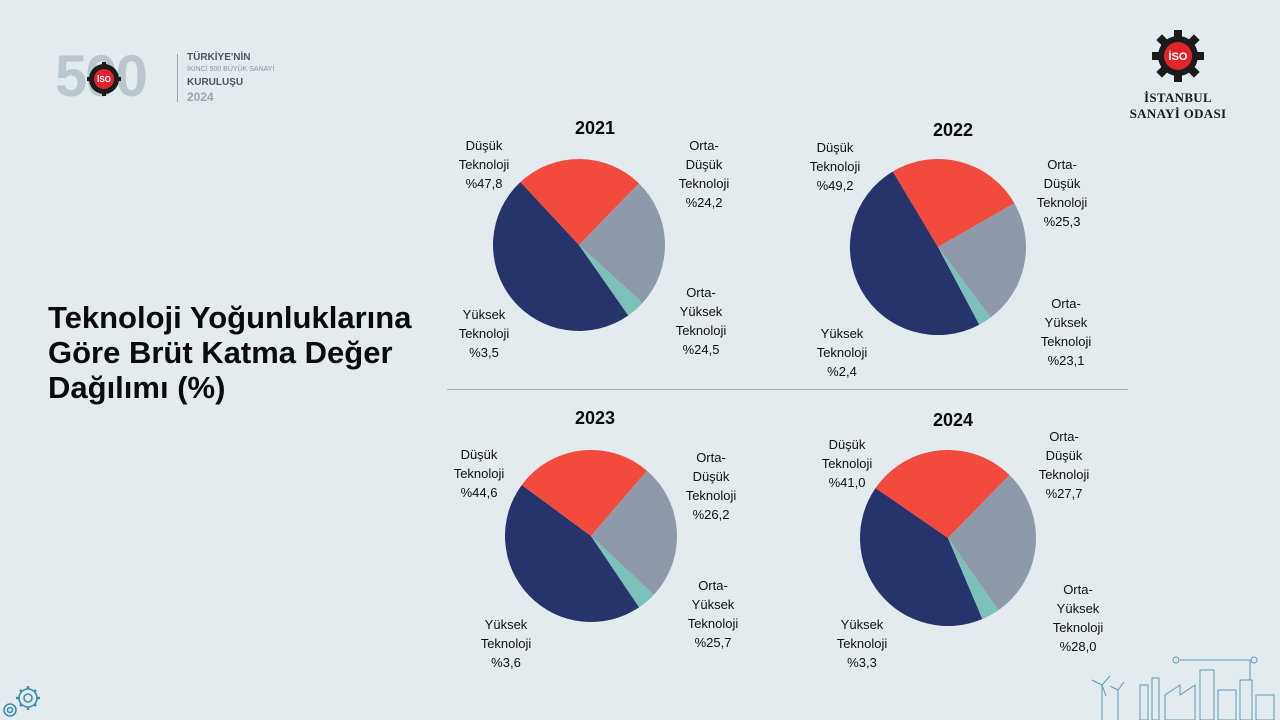 The image size is (1280, 720). Describe the element at coordinates (219, 57) in the screenshot. I see `logo-500-line1: TÜRKİYE'NİN` at that location.